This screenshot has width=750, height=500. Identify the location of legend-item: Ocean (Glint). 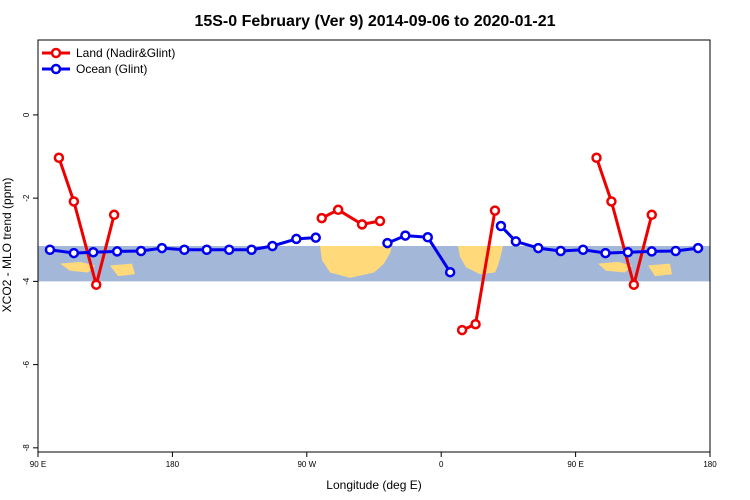
(94, 69).